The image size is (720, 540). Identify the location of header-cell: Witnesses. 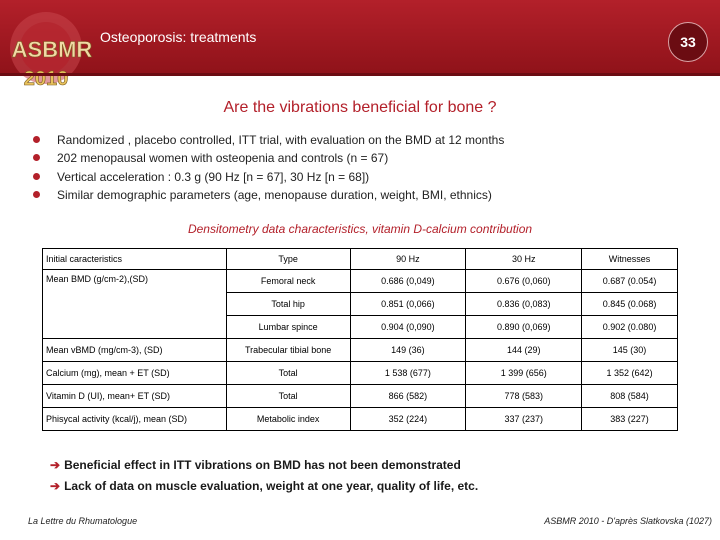
(629, 259).